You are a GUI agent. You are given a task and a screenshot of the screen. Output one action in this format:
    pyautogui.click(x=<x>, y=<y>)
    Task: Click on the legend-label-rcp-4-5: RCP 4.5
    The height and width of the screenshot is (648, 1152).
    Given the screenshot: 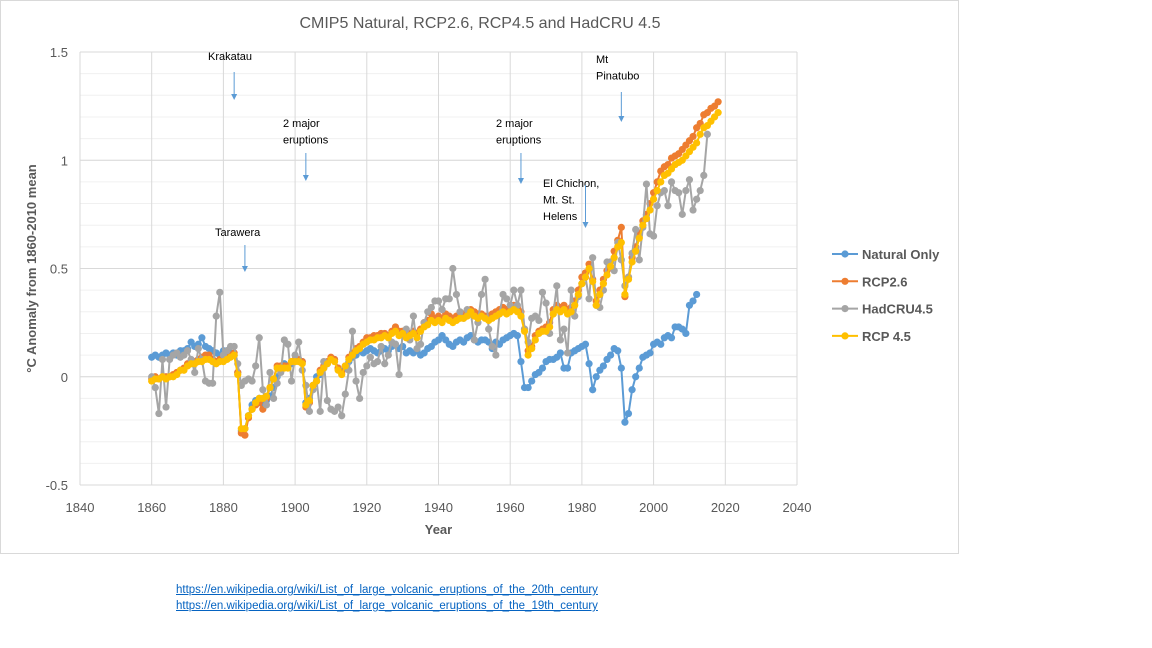 What is the action you would take?
    pyautogui.click(x=886, y=336)
    